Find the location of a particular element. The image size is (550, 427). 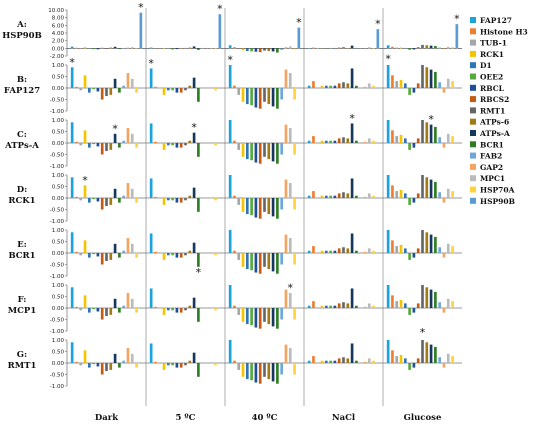

legend-entry: HSP90B is located at coordinates (497, 201).